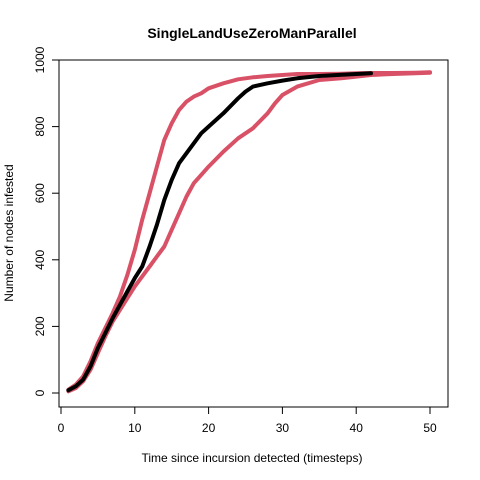 The image size is (480, 480). What do you see at coordinates (40, 392) in the screenshot?
I see `y-tick-label: 0` at bounding box center [40, 392].